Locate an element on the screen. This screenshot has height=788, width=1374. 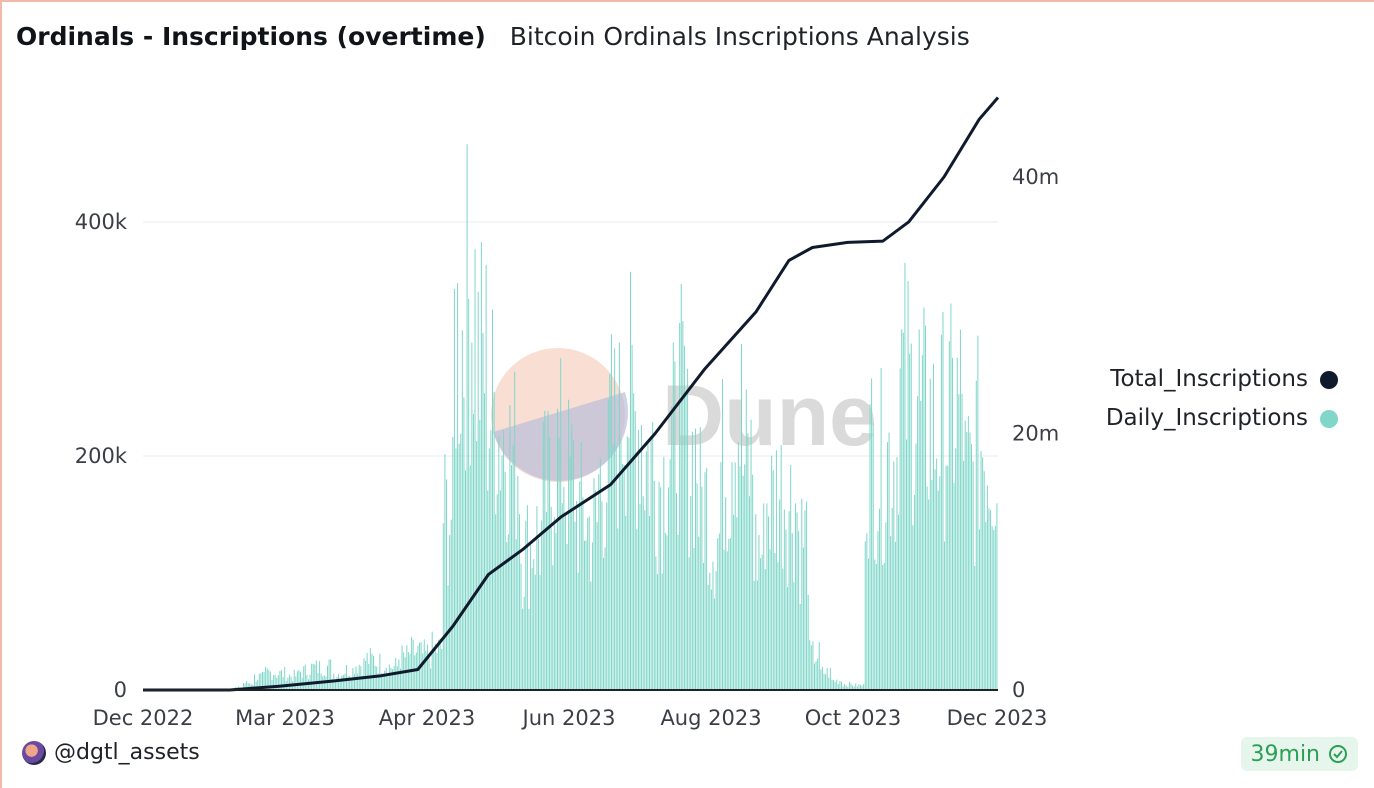
y-right-axis-ticks: 0 20m 40m is located at coordinates (1035, 433).